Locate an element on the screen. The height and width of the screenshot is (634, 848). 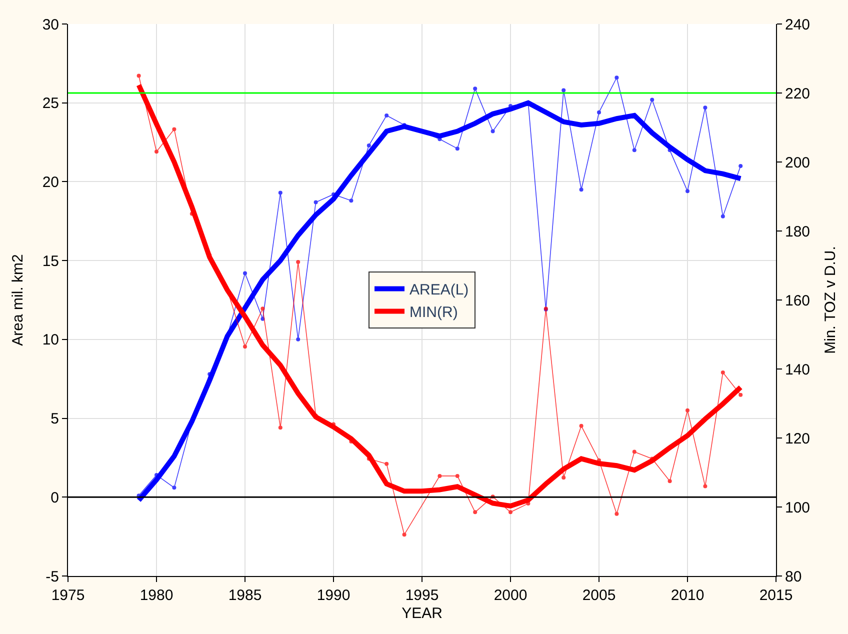
y-tick-label: 15 is located at coordinates (50, 261).